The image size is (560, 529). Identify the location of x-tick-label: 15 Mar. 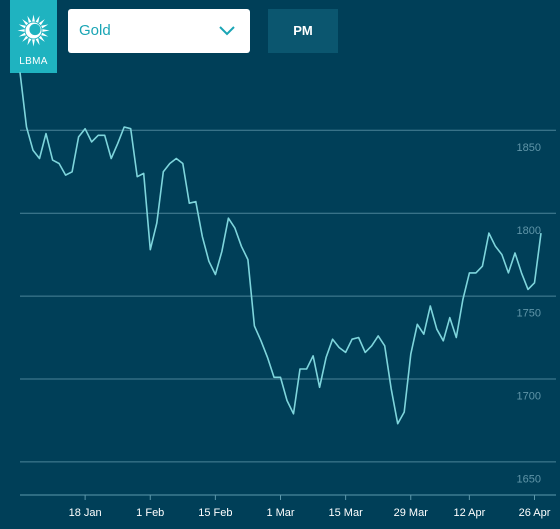
(346, 513).